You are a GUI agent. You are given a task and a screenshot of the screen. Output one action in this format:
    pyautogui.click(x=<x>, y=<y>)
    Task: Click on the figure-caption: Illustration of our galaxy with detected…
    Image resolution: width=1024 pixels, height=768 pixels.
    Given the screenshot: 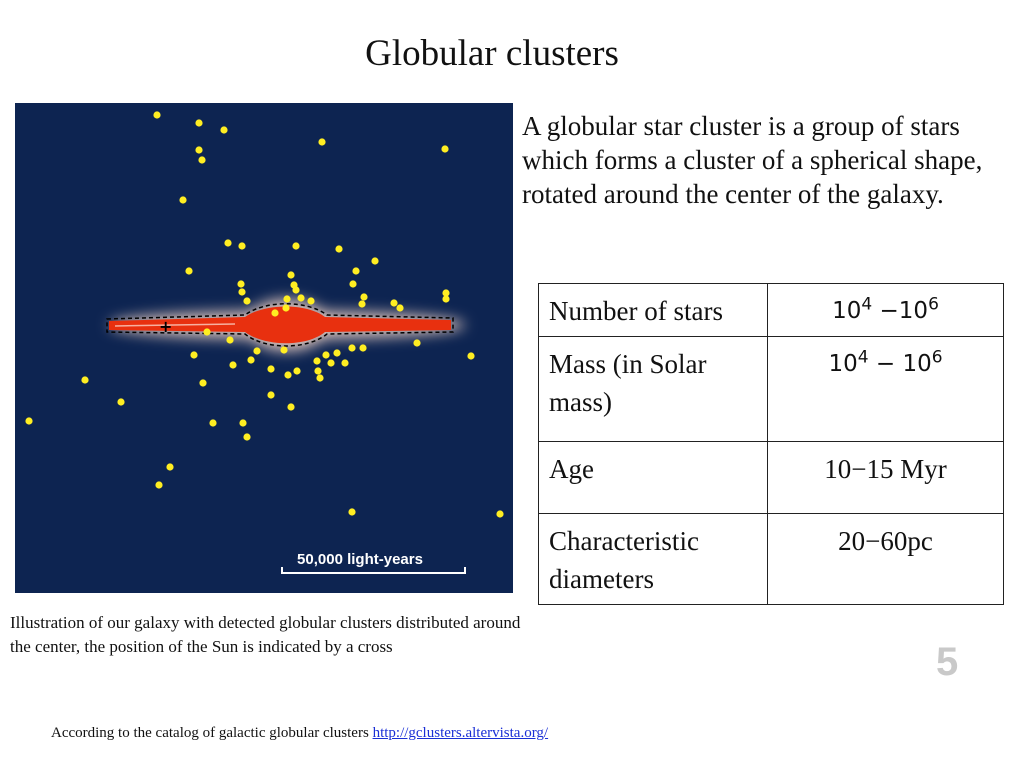 What is the action you would take?
    pyautogui.click(x=265, y=634)
    